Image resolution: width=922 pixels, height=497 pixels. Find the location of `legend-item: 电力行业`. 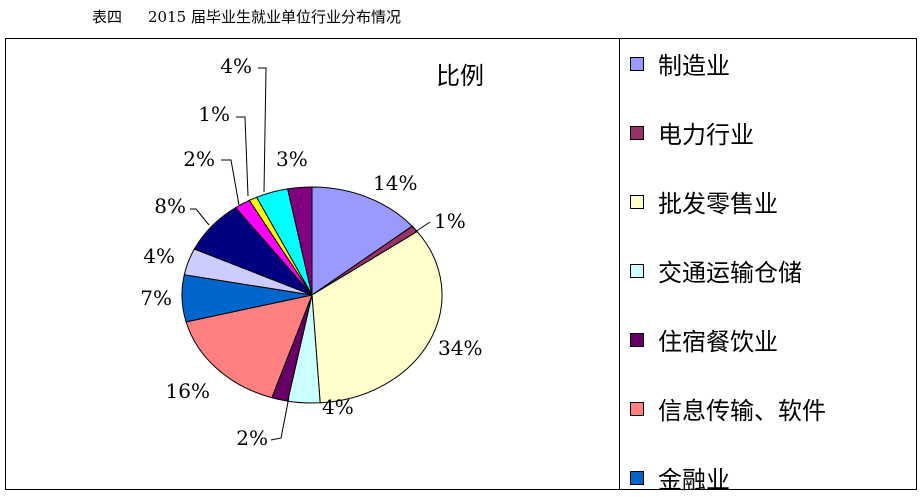

legend-item: 电力行业 is located at coordinates (692, 132).